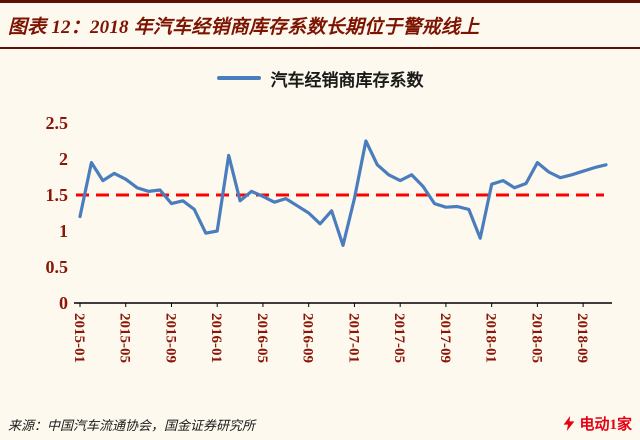 Image resolution: width=640 pixels, height=440 pixels. What do you see at coordinates (399, 338) in the screenshot?
I see `x-tick-label: 2017-05` at bounding box center [399, 338].